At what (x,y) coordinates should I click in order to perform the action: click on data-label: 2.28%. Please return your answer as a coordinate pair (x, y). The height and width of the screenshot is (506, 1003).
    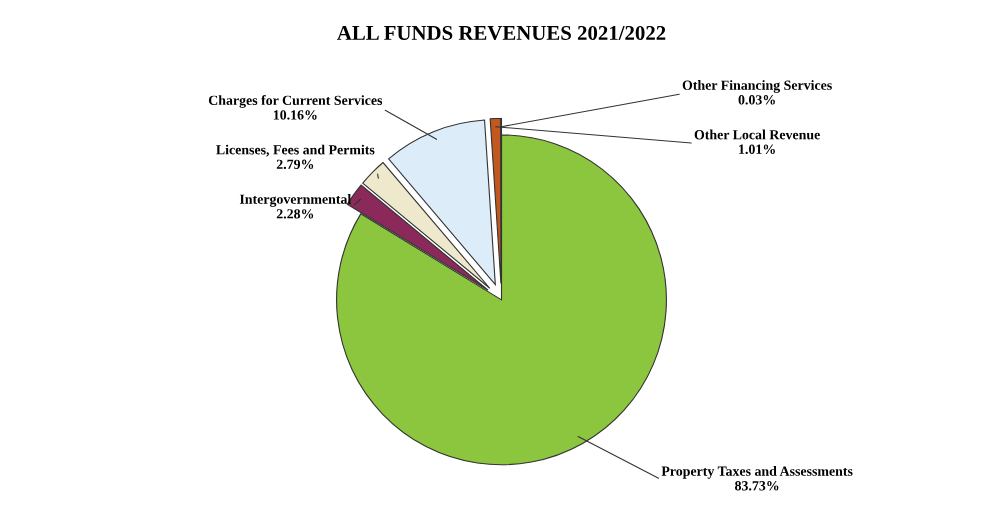
    Looking at the image, I should click on (295, 214).